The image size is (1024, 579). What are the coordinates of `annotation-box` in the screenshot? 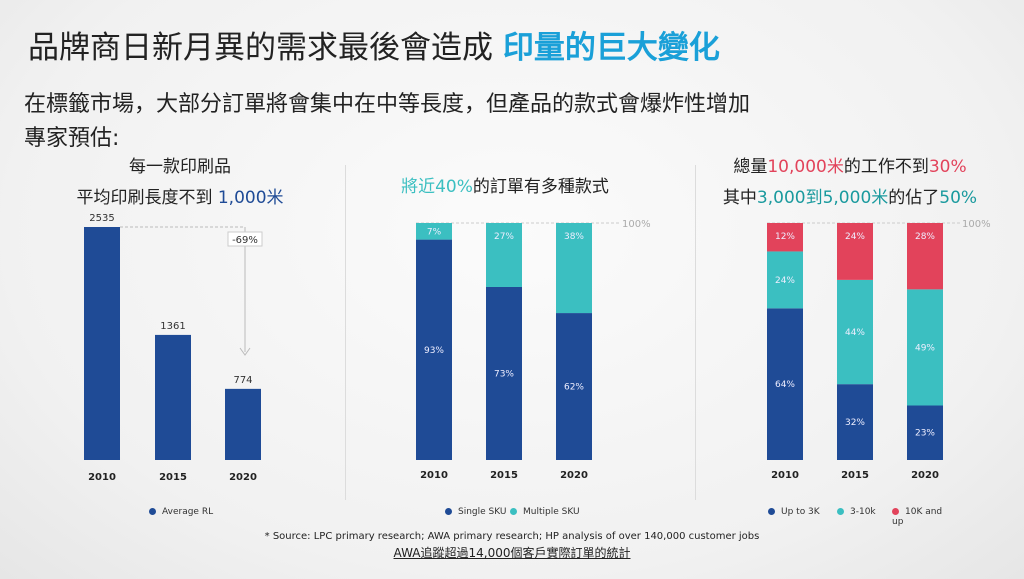 It's located at (245, 239).